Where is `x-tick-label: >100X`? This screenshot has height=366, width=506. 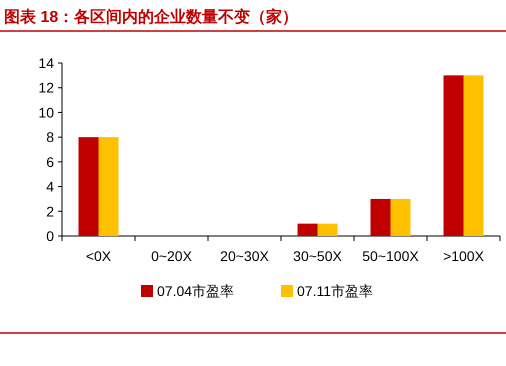 x-tick-label: >100X is located at coordinates (464, 256).